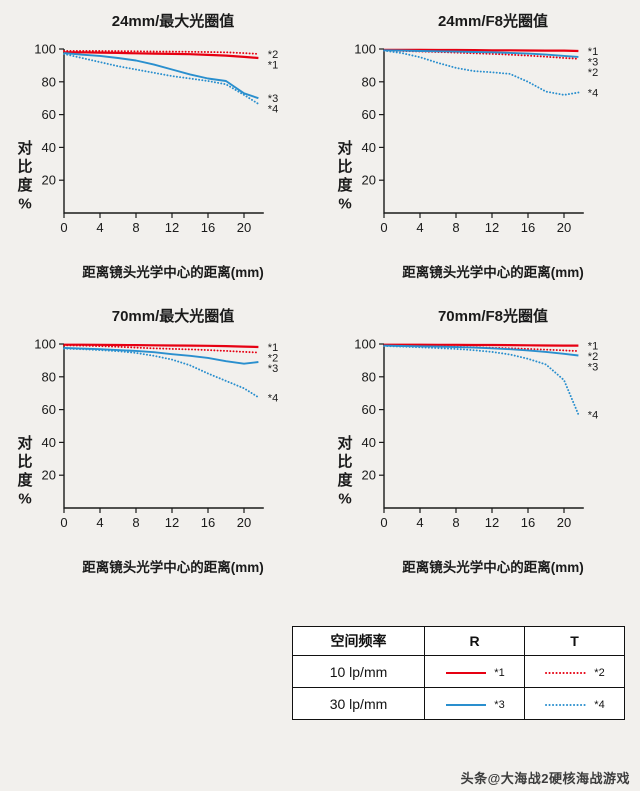 The height and width of the screenshot is (791, 640). I want to click on legend-sample-blue-solid: *3, so click(474, 703).